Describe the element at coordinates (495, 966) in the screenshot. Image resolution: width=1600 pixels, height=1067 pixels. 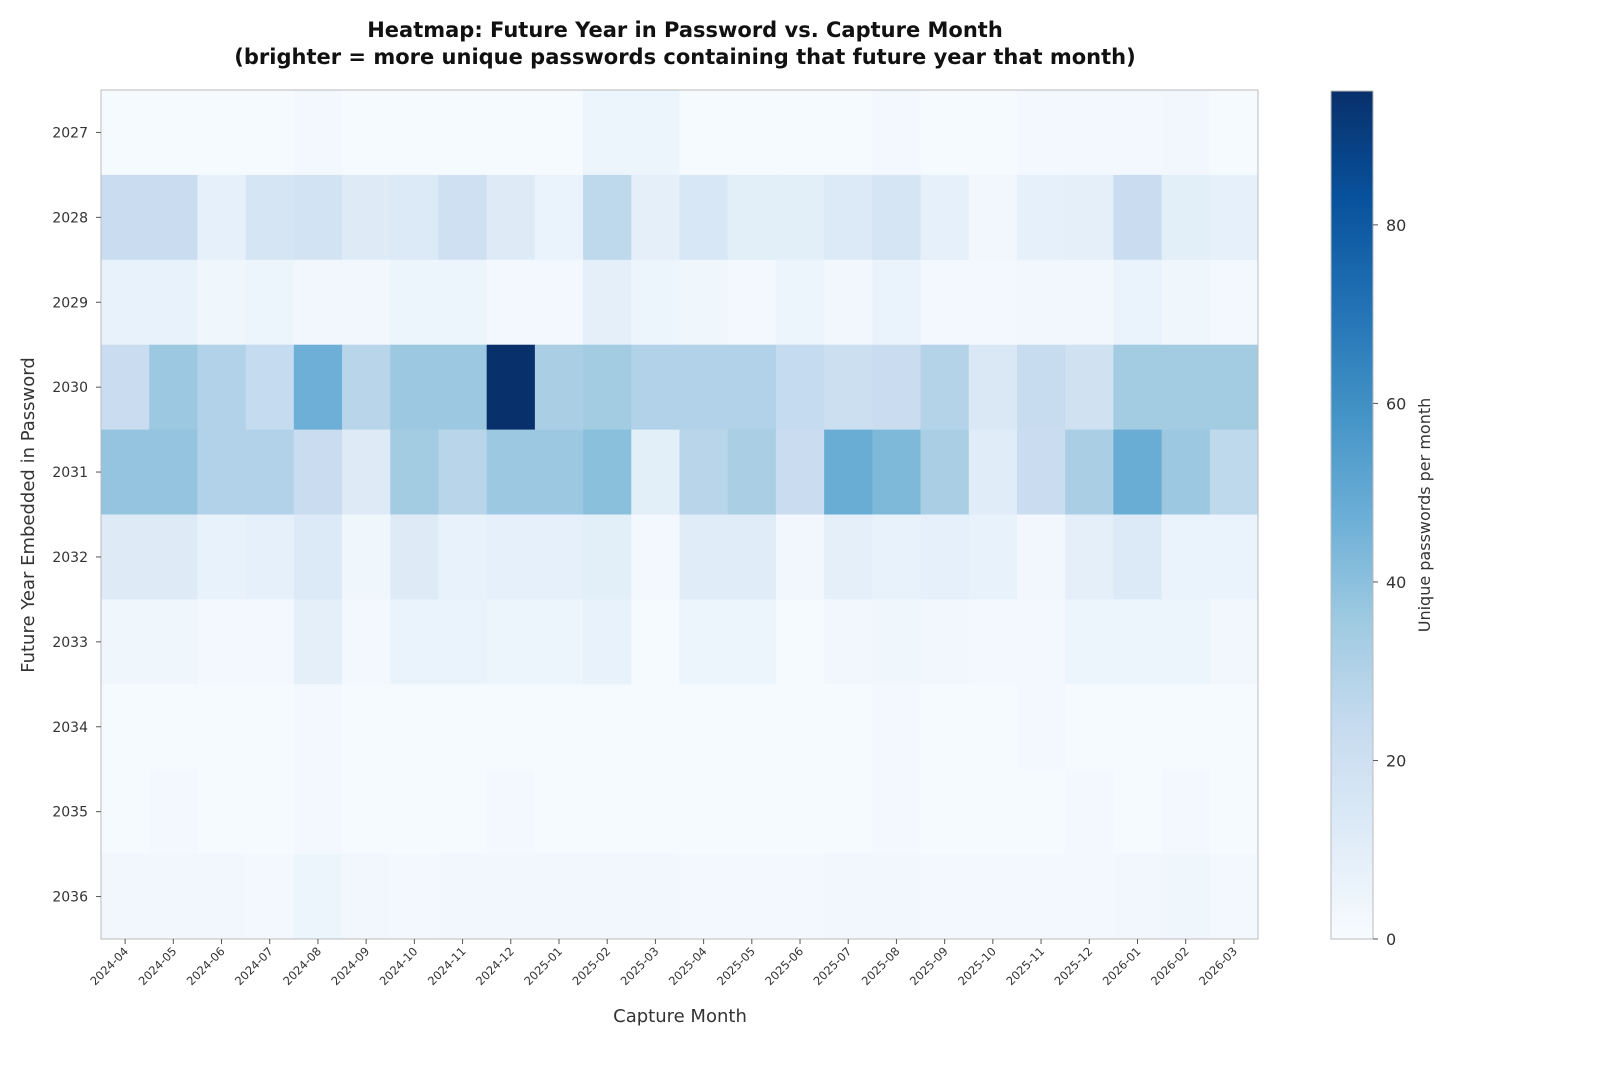
I see `x-tick-label: 2024-12` at that location.